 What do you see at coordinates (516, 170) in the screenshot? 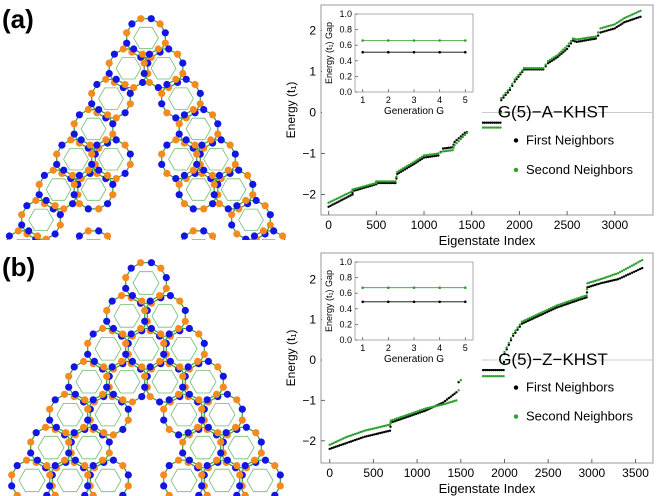
I see `legend-marker` at bounding box center [516, 170].